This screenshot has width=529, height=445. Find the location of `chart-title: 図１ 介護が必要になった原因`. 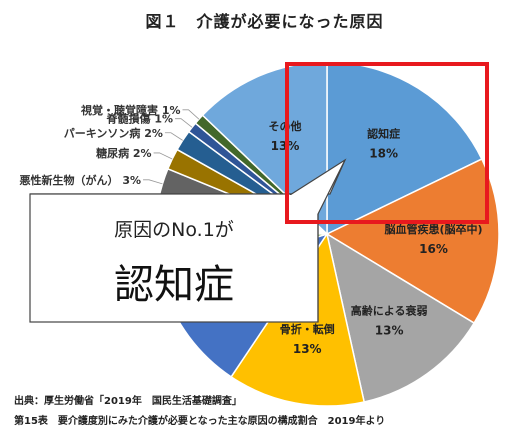

chart-title: 図１ 介護が必要になった原因 is located at coordinates (264, 21).